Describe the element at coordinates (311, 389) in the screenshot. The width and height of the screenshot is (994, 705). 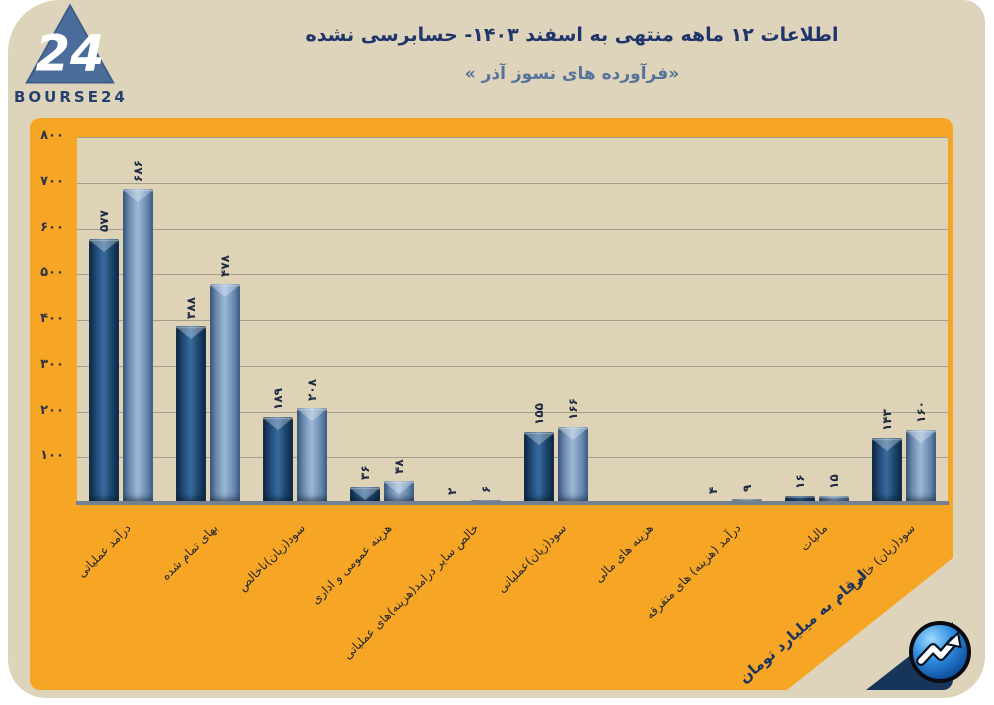
I see `bar-value-label: ۲۰۸` at that location.